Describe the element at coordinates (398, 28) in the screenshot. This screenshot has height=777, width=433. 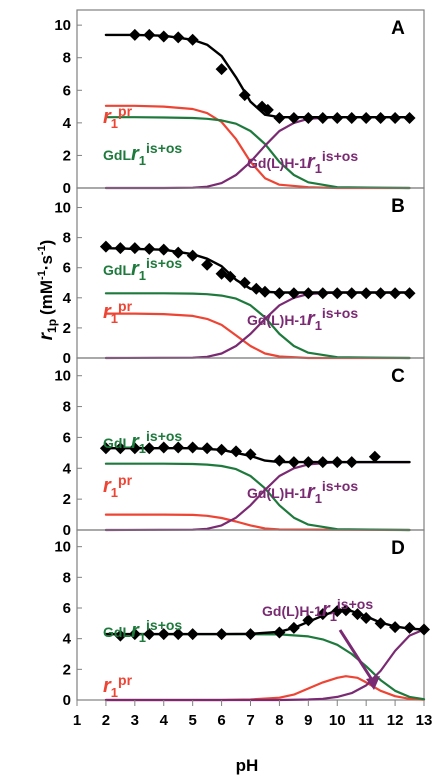
I see `panel-letter: A` at that location.